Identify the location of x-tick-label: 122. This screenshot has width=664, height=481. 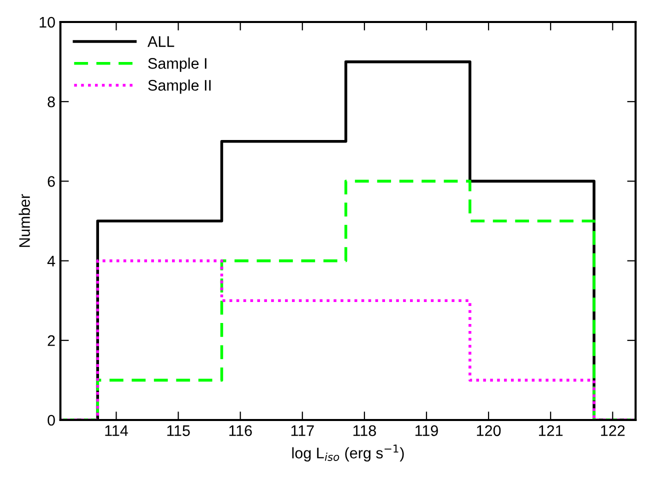
(613, 430).